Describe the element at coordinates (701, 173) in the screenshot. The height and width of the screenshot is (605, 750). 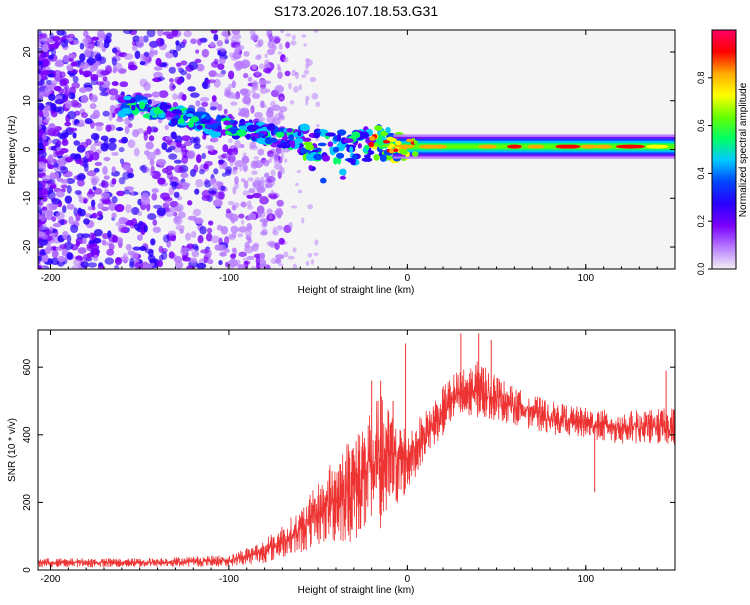
I see `colorbar-tick-label: 0.4` at that location.